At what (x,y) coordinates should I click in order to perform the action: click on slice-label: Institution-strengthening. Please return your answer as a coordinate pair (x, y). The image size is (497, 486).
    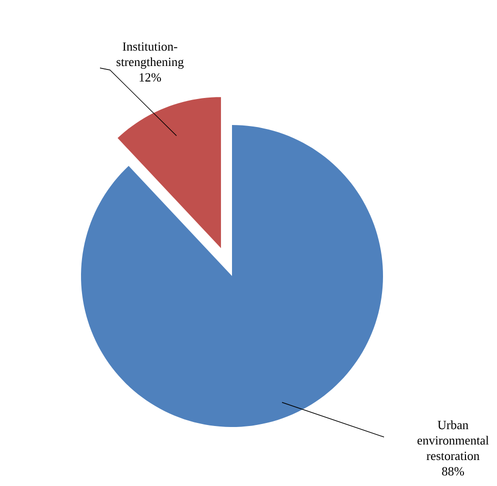
    Looking at the image, I should click on (150, 55).